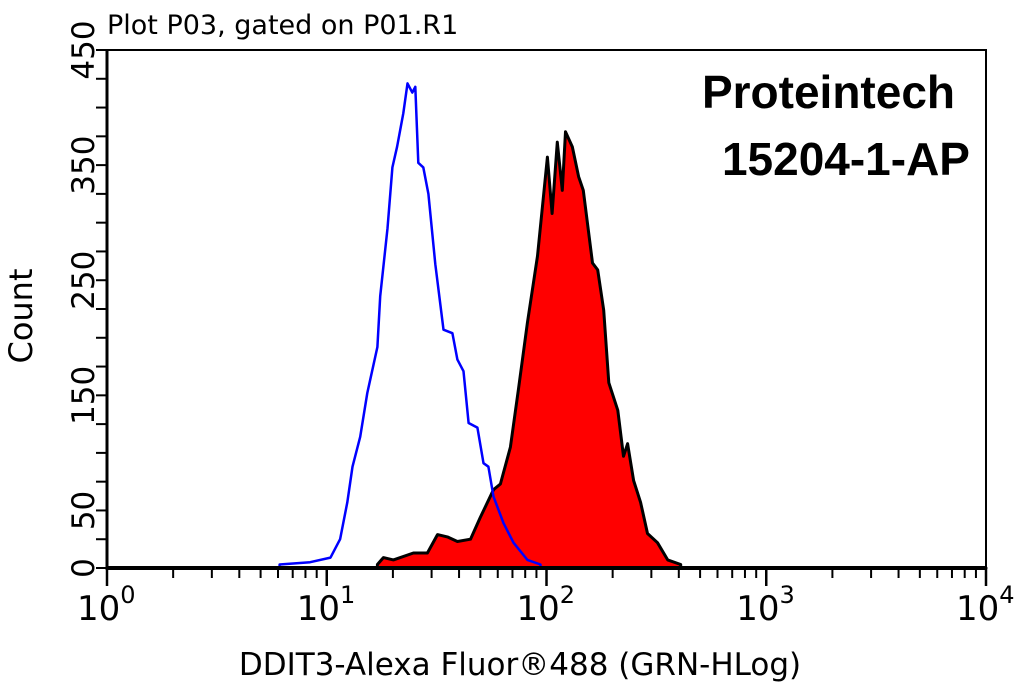 Image resolution: width=1015 pixels, height=685 pixels. Describe the element at coordinates (84, 165) in the screenshot. I see `y-tick-label: 350` at that location.